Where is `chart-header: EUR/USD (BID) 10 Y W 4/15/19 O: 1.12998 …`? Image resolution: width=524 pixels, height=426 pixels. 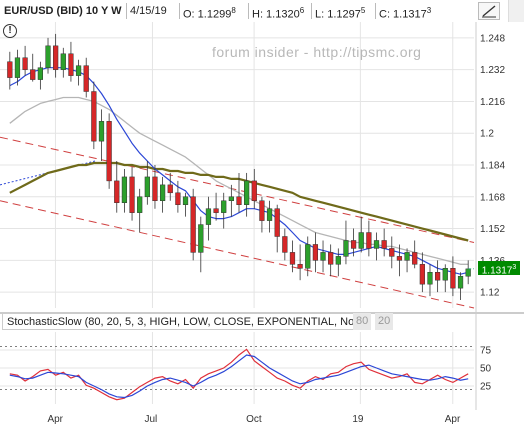
chart-header: EUR/USD (BID) 10 Y W 4/15/19 O: 1.12998 … is located at coordinates (262, 11).